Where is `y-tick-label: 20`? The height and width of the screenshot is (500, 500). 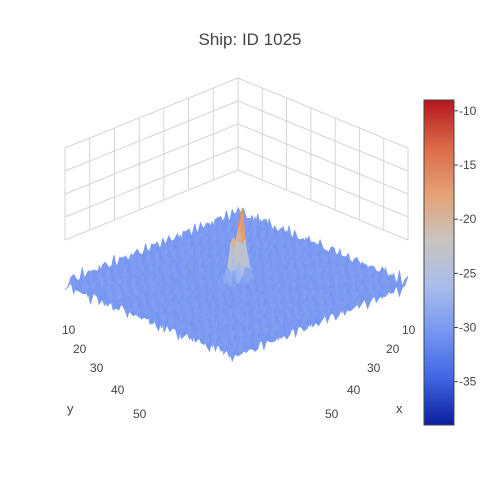 y-tick-label: 20 is located at coordinates (80, 349).